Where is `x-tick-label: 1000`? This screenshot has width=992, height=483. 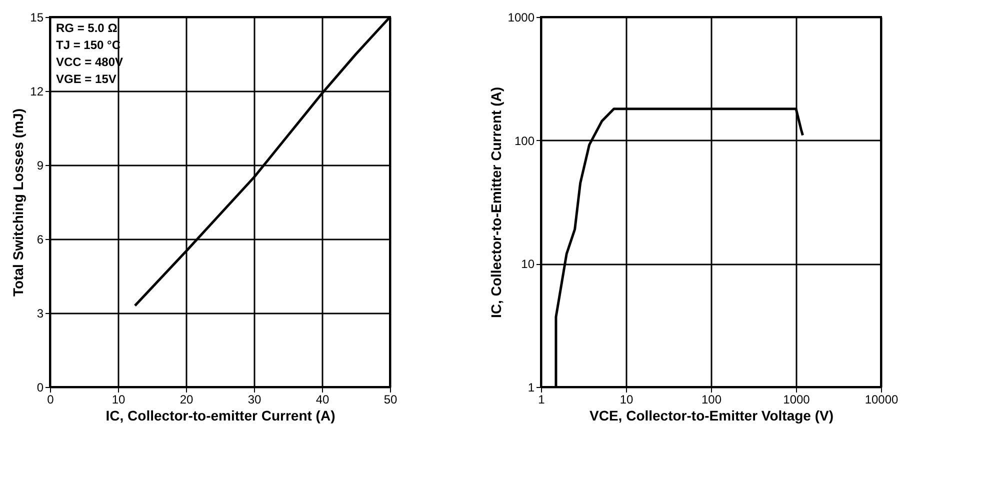 x-tick-label: 1000 is located at coordinates (796, 399).